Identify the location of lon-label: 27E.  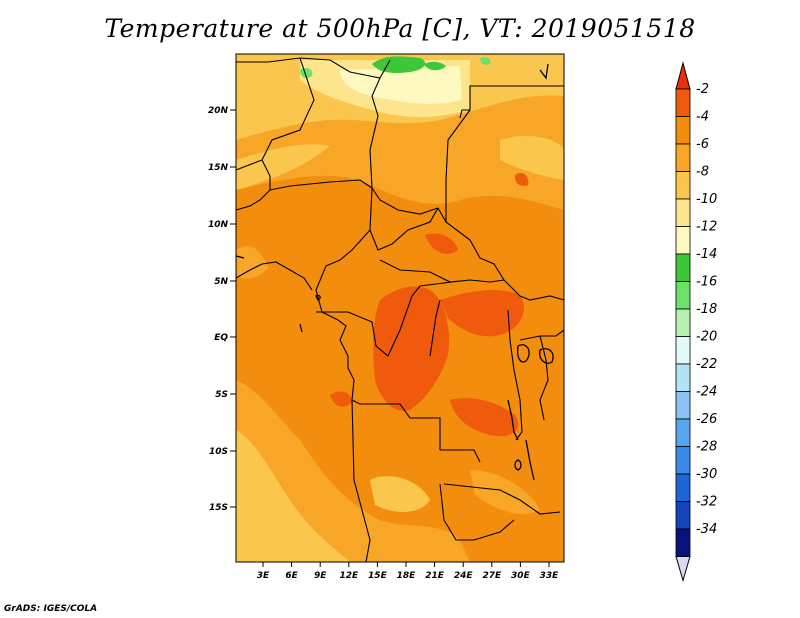
(492, 576).